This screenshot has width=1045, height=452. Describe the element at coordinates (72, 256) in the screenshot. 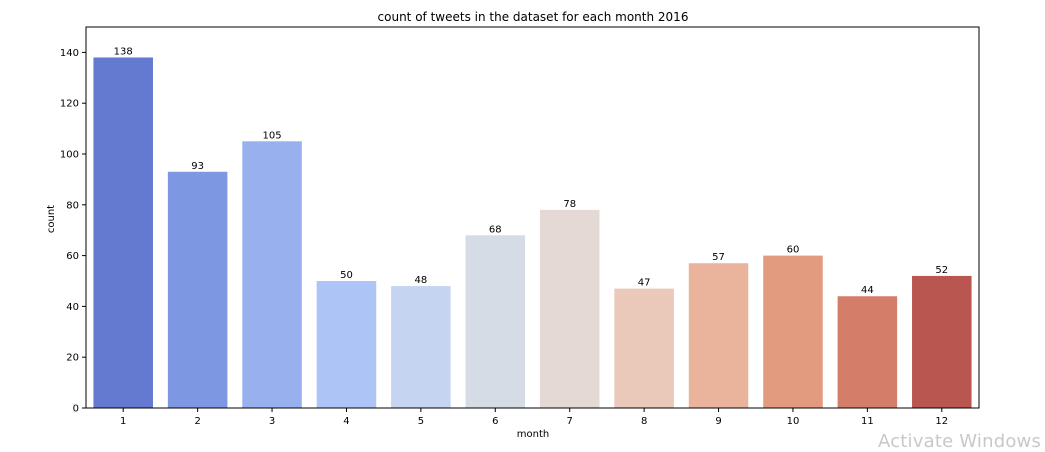

I see `y-tick-label-60: 60` at that location.